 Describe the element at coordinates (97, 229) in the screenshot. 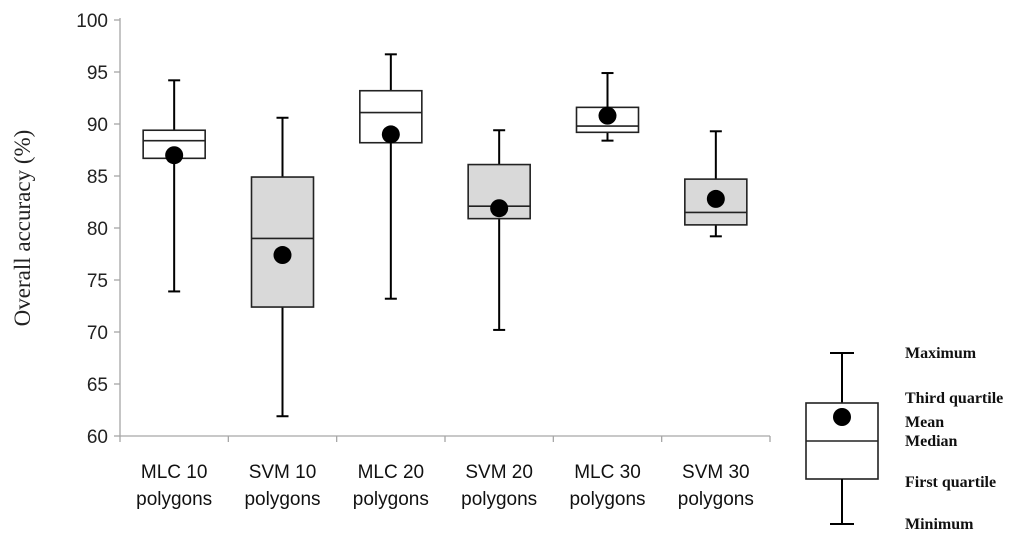

I see `y-tick-label: 80` at that location.